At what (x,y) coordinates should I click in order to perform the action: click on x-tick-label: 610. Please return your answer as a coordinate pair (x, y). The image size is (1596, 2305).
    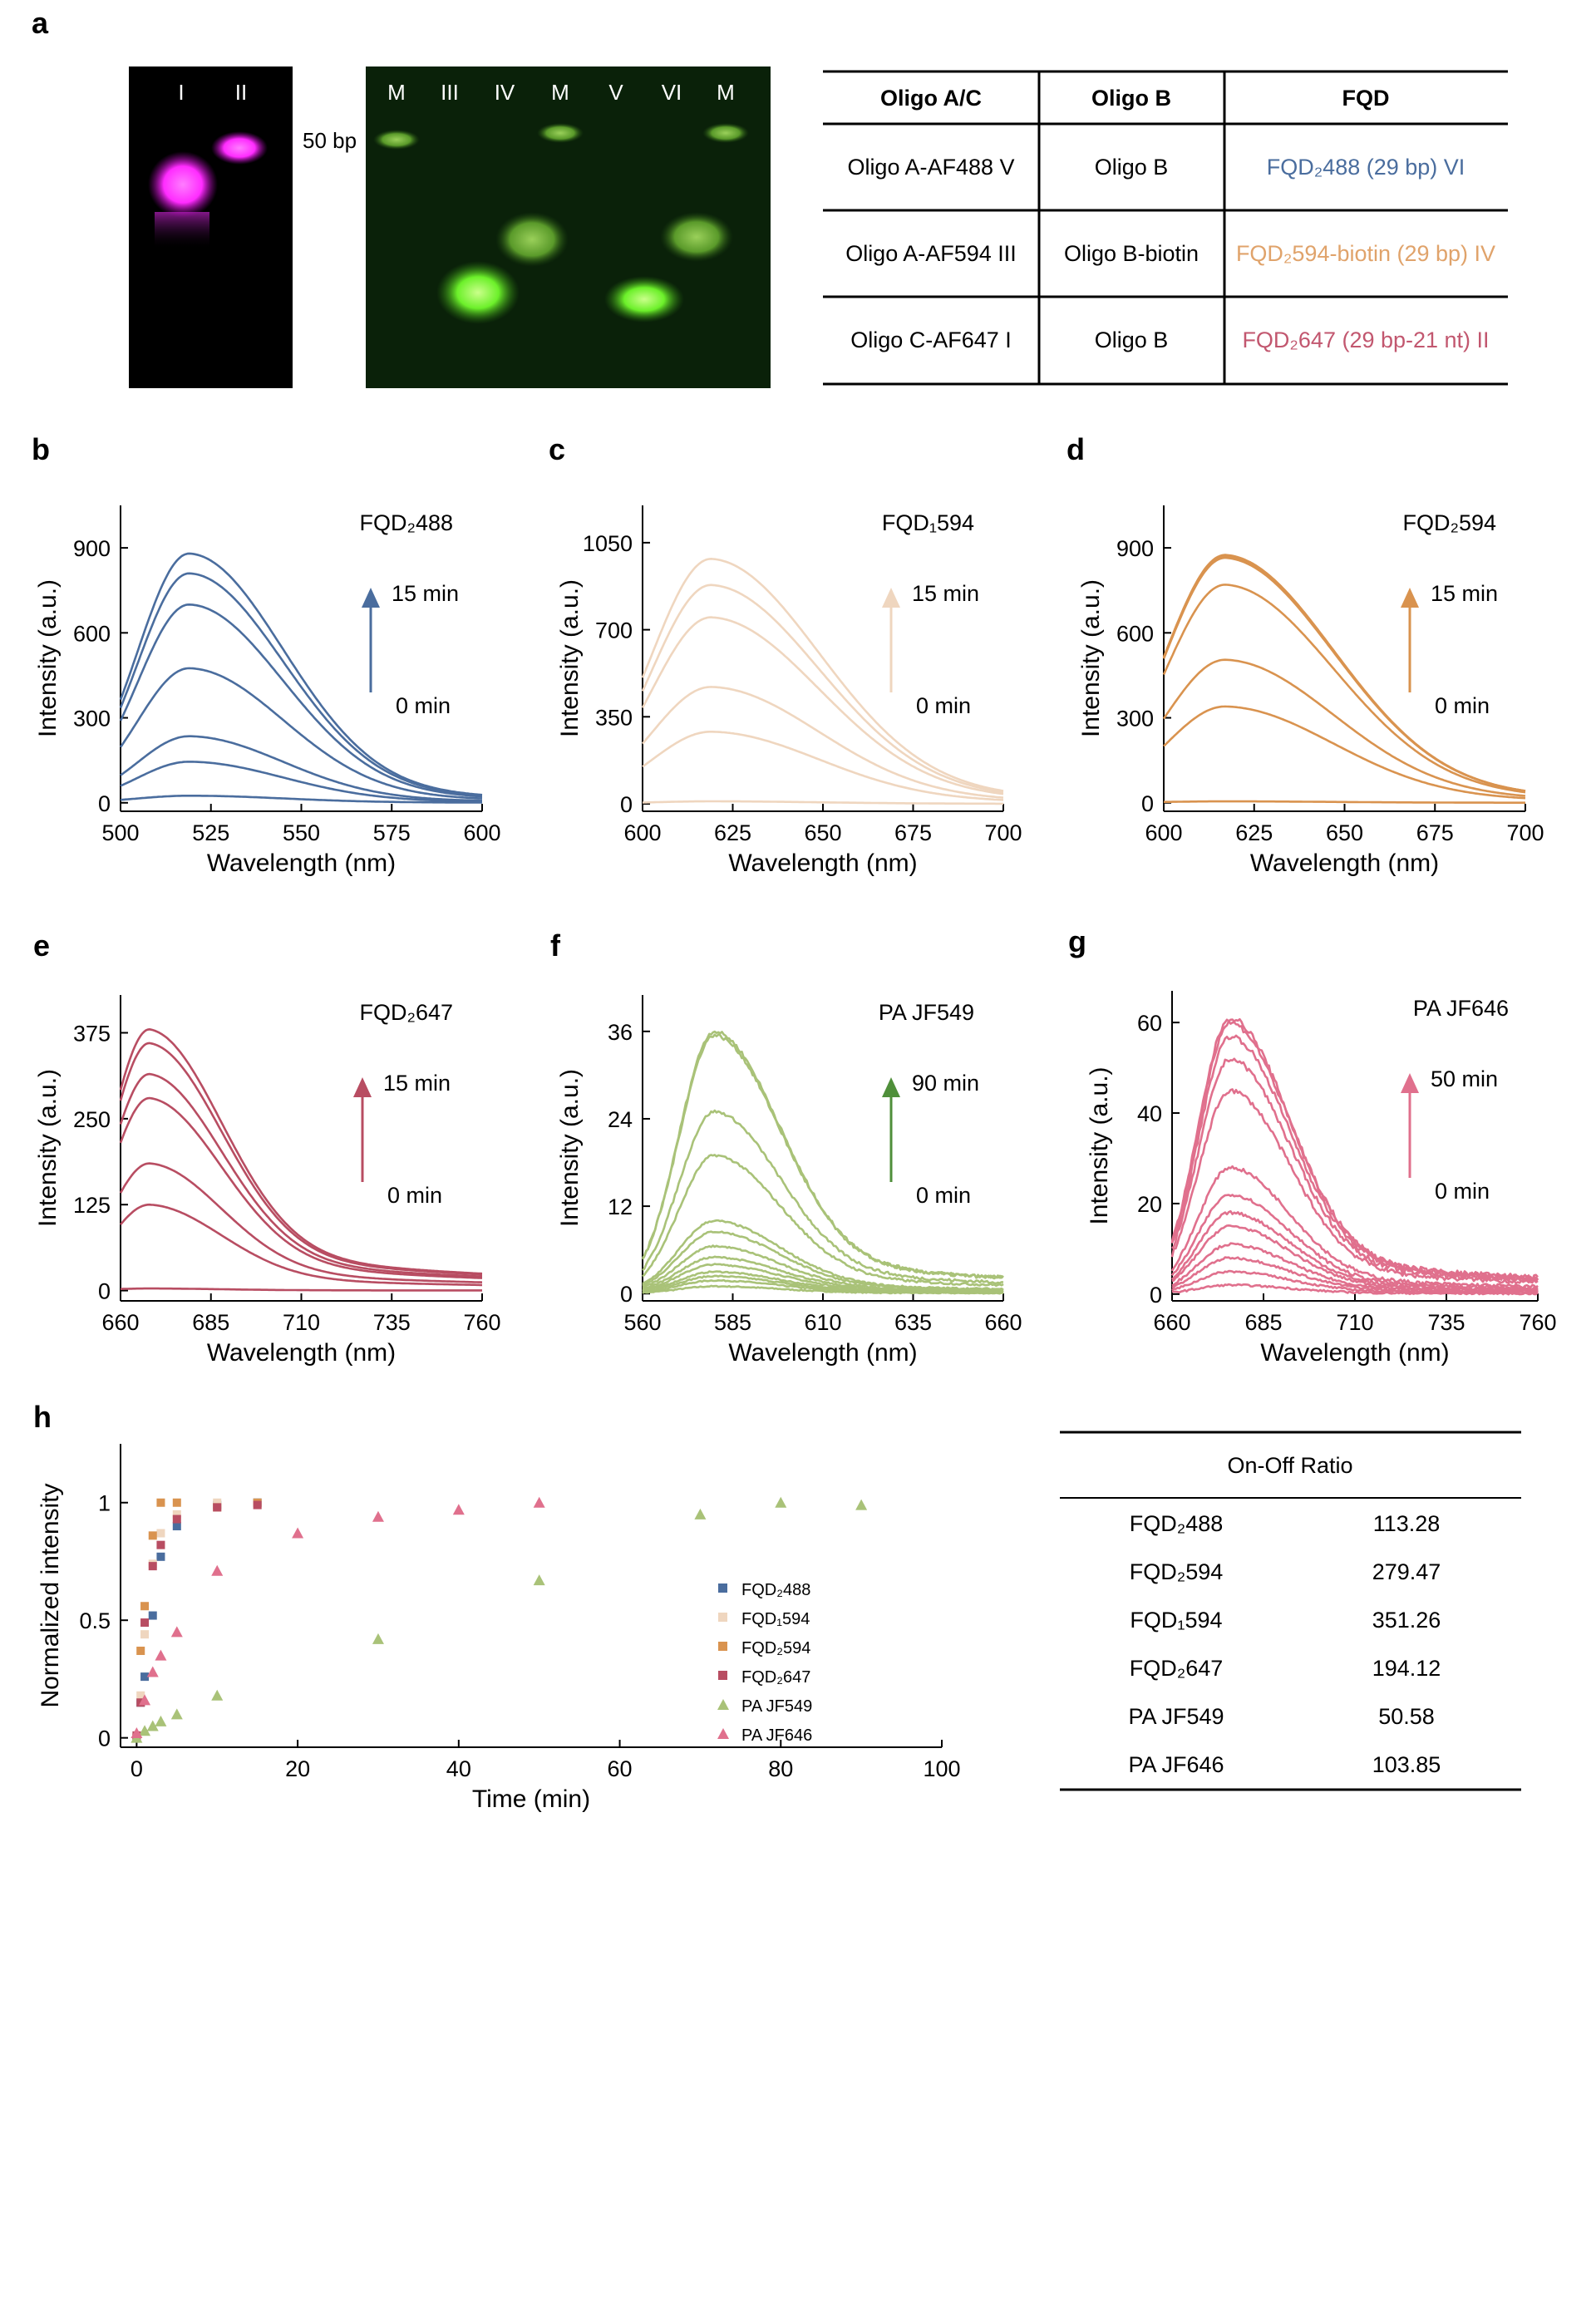
    Looking at the image, I should click on (822, 1322).